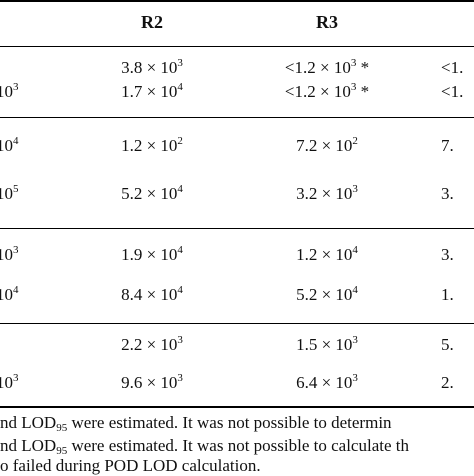 The width and height of the screenshot is (474, 476). What do you see at coordinates (16, 189) in the screenshot?
I see `cell-clipped-left-exponent: 5` at bounding box center [16, 189].